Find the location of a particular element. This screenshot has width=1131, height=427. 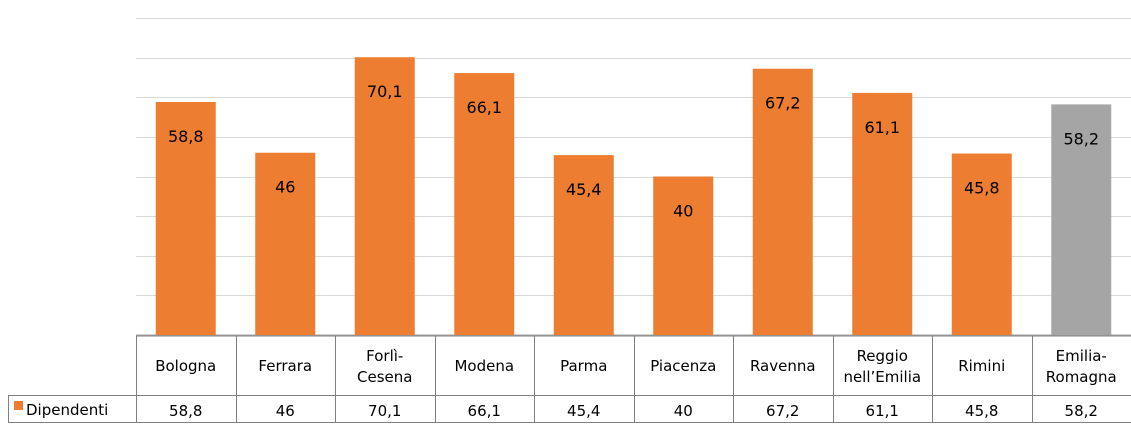

category-label: Ravenna is located at coordinates (783, 366).